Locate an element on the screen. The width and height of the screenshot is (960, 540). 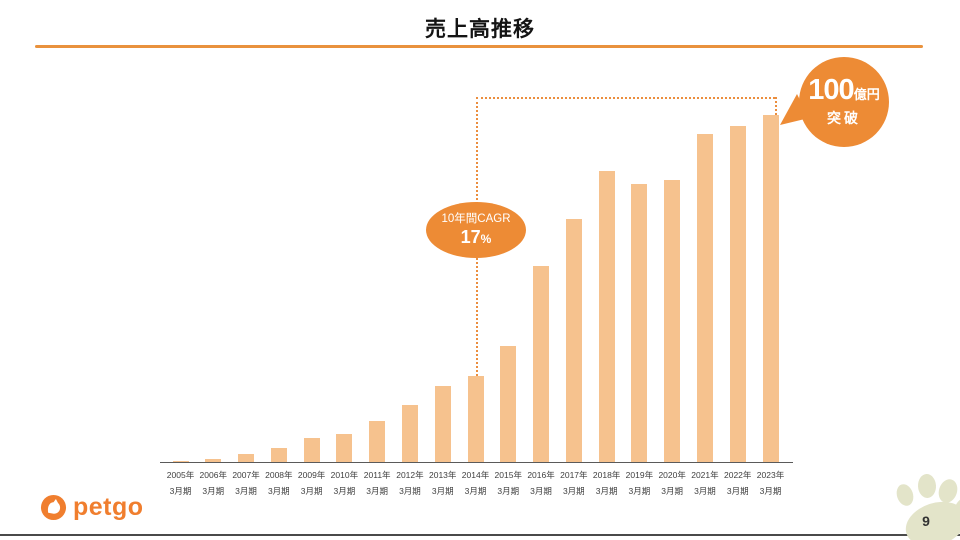
bar-2015年 is located at coordinates (508, 404).